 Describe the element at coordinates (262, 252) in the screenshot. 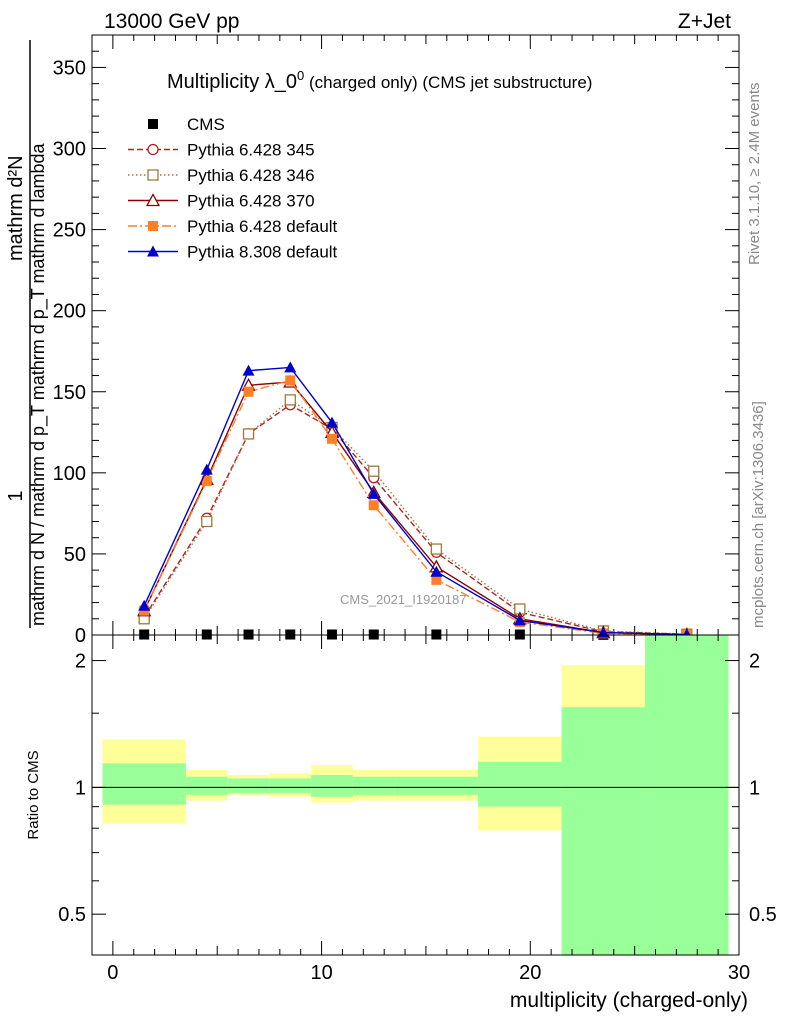

I see `legend-label: Pythia 8.308 default` at that location.